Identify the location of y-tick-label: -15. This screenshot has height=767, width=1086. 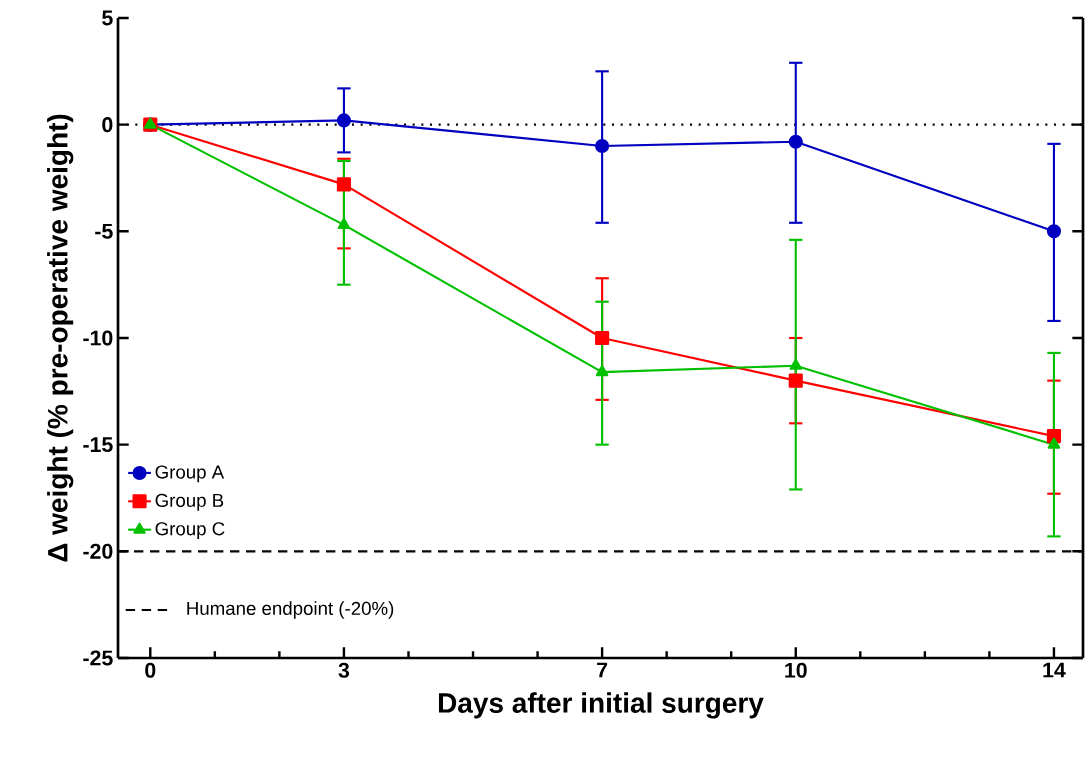
(98, 445).